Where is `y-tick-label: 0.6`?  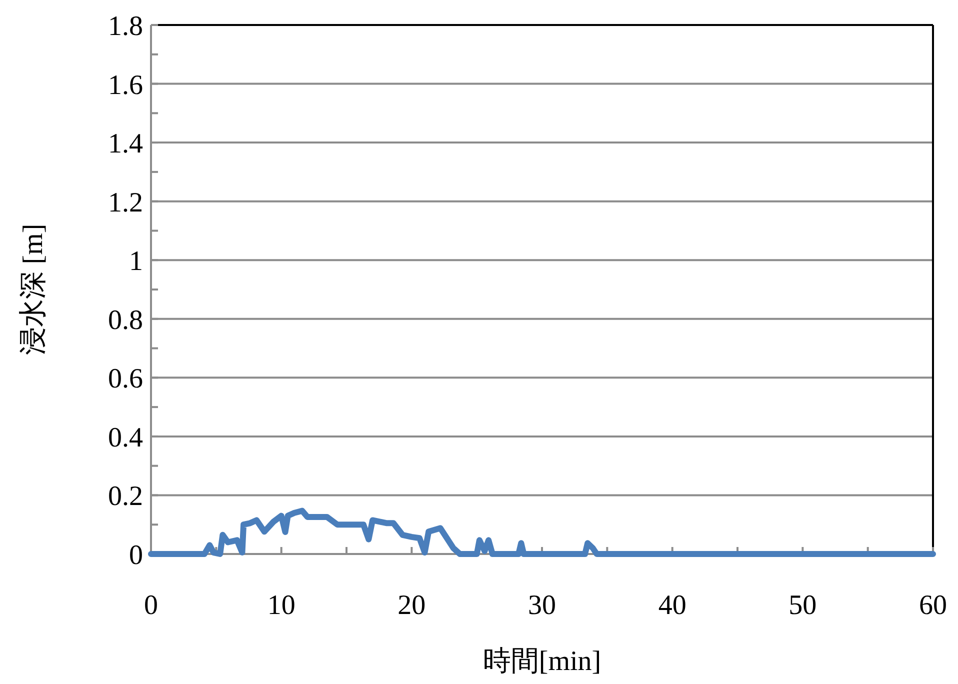
y-tick-label: 0.6 is located at coordinates (125, 379).